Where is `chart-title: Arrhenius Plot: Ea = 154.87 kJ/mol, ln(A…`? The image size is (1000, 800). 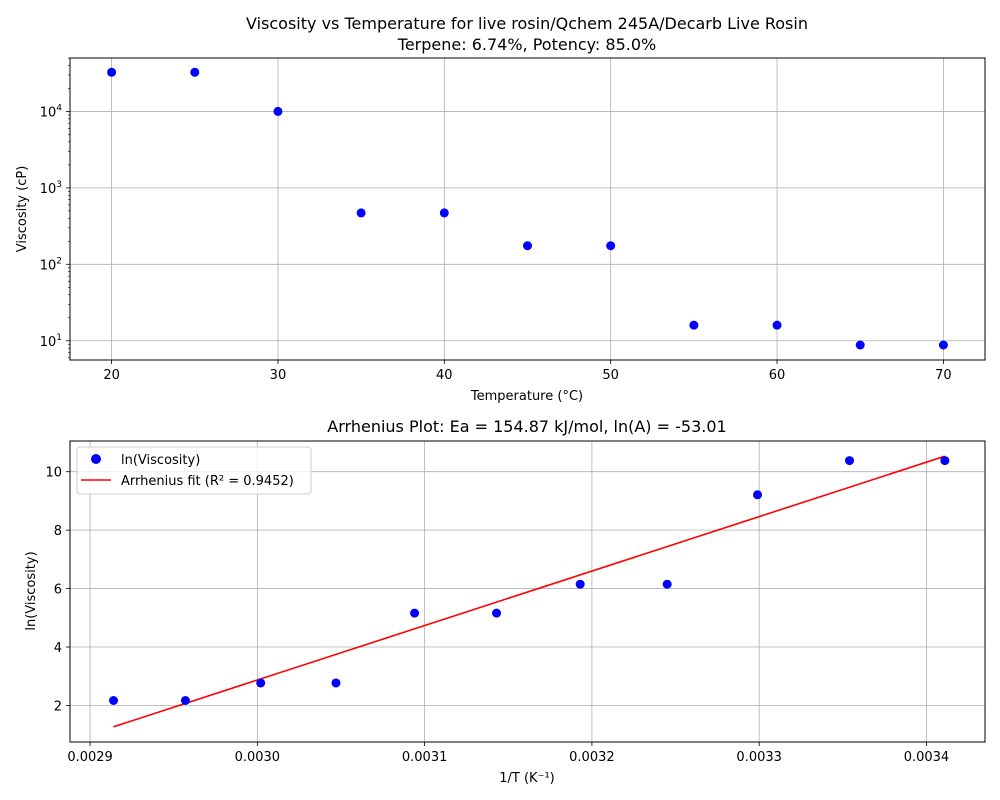 chart-title: Arrhenius Plot: Ea = 154.87 kJ/mol, ln(A… is located at coordinates (526, 426).